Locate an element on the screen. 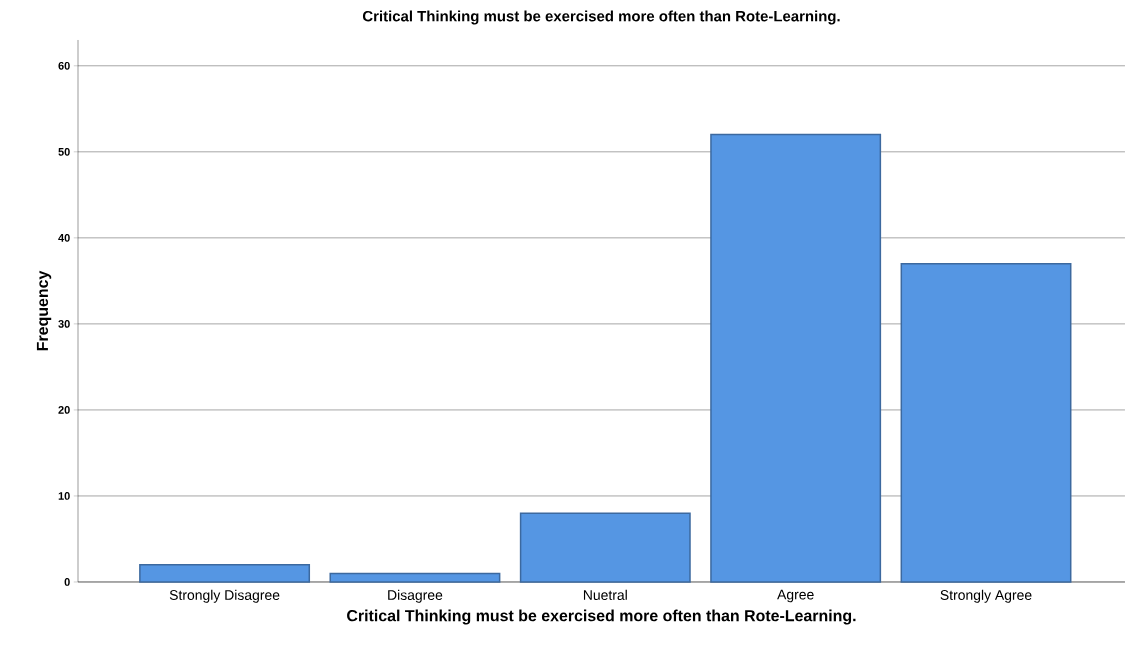  x-tick-label: Nuetral is located at coordinates (605, 594).